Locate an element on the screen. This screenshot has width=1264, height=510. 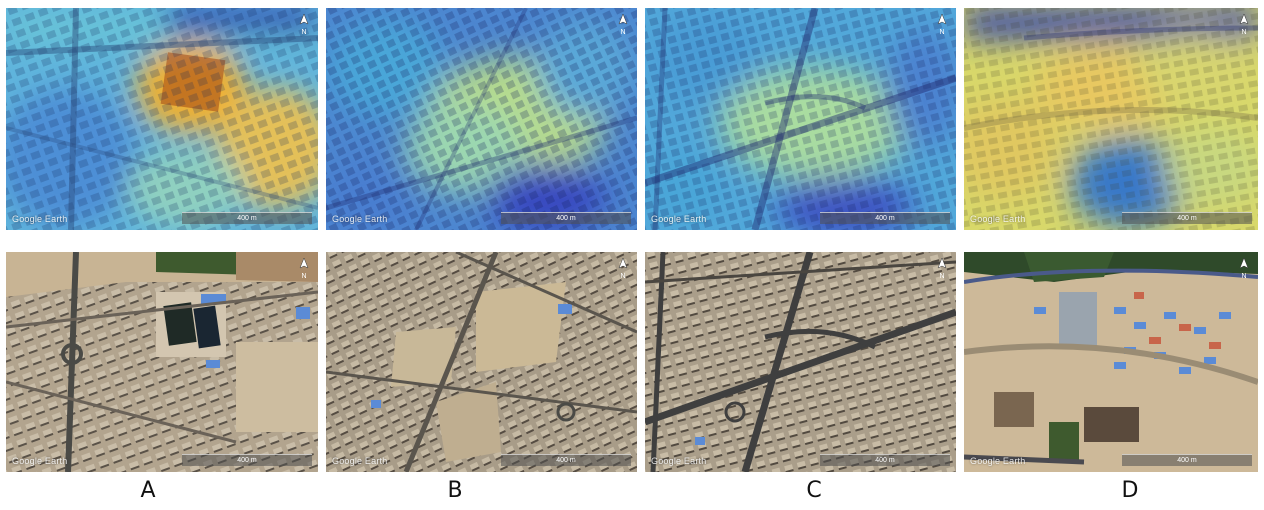
heatmap-image-d is located at coordinates (1111, 119).